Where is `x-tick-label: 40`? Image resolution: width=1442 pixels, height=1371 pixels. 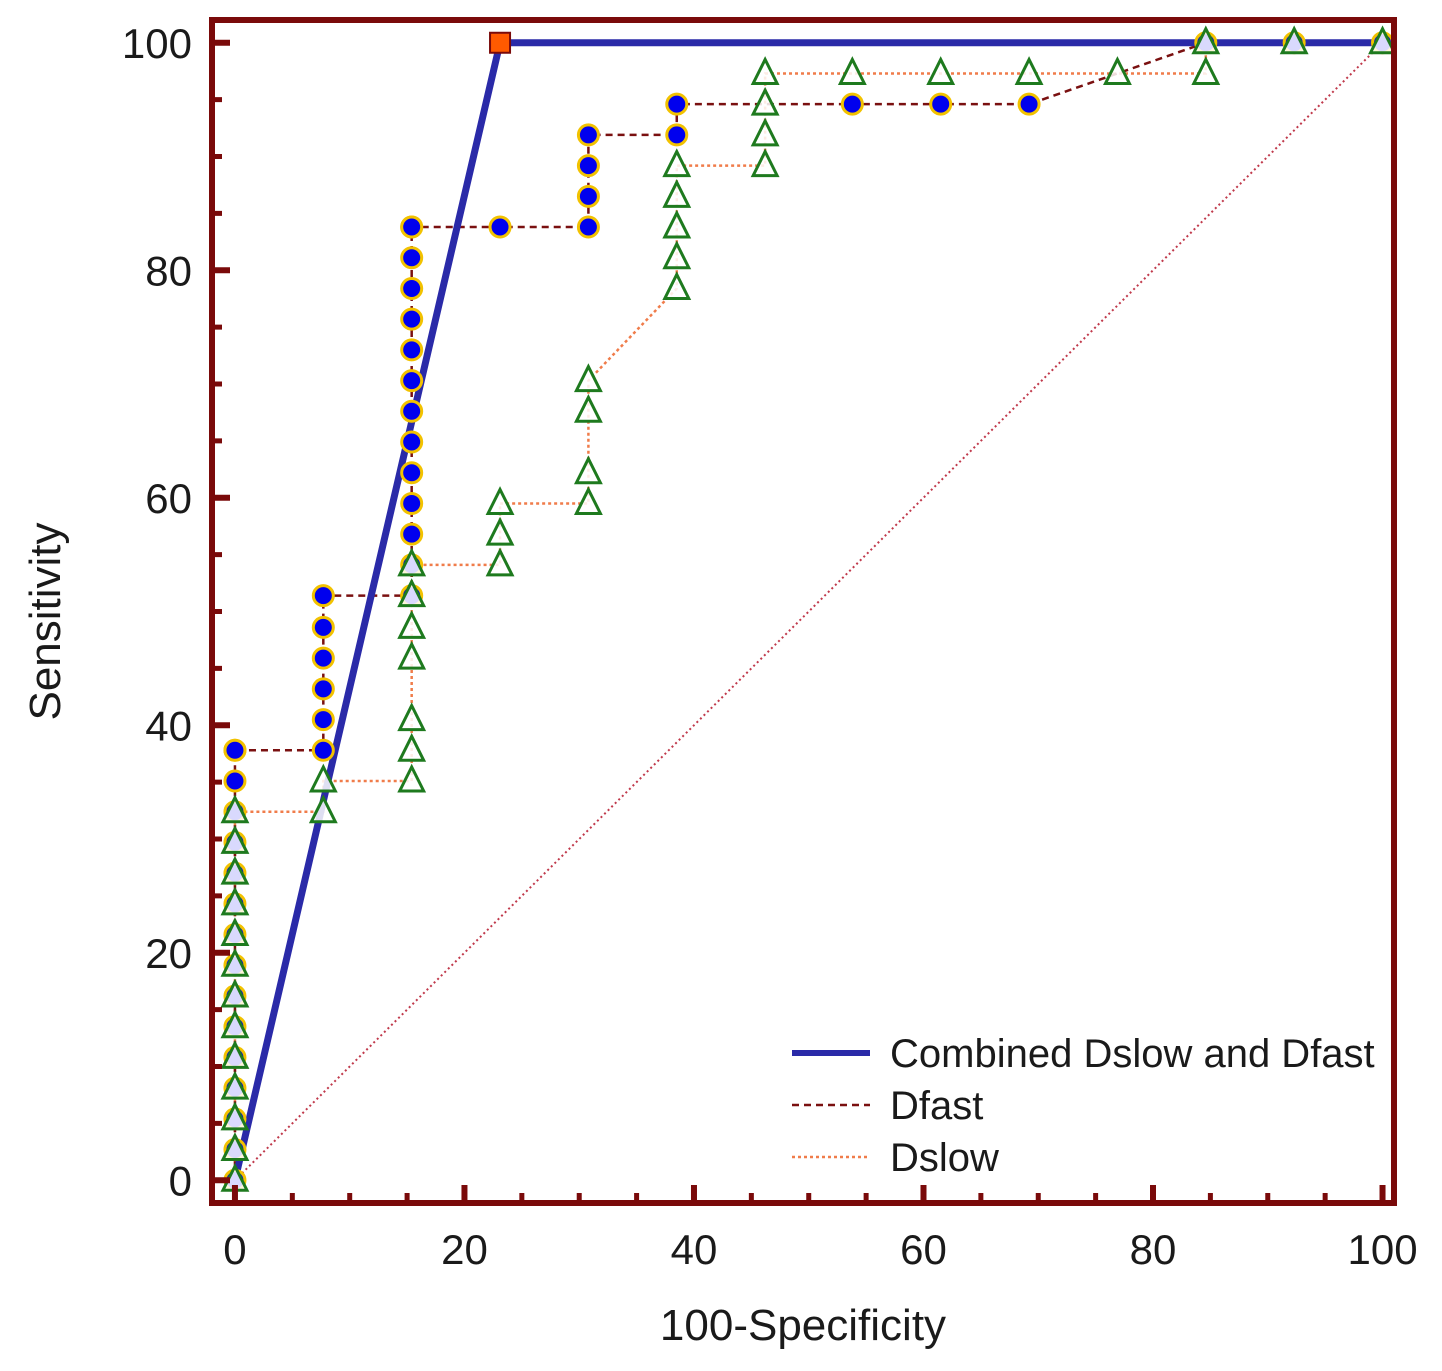
x-tick-label: 40 is located at coordinates (694, 1249).